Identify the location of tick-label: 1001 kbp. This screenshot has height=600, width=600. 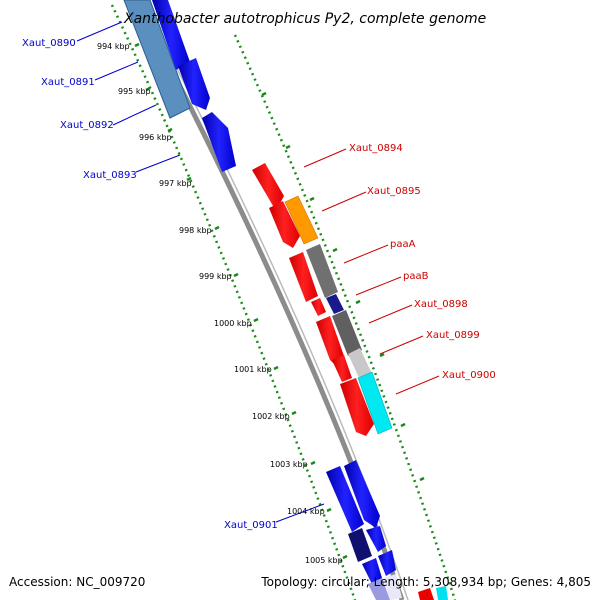
(253, 369).